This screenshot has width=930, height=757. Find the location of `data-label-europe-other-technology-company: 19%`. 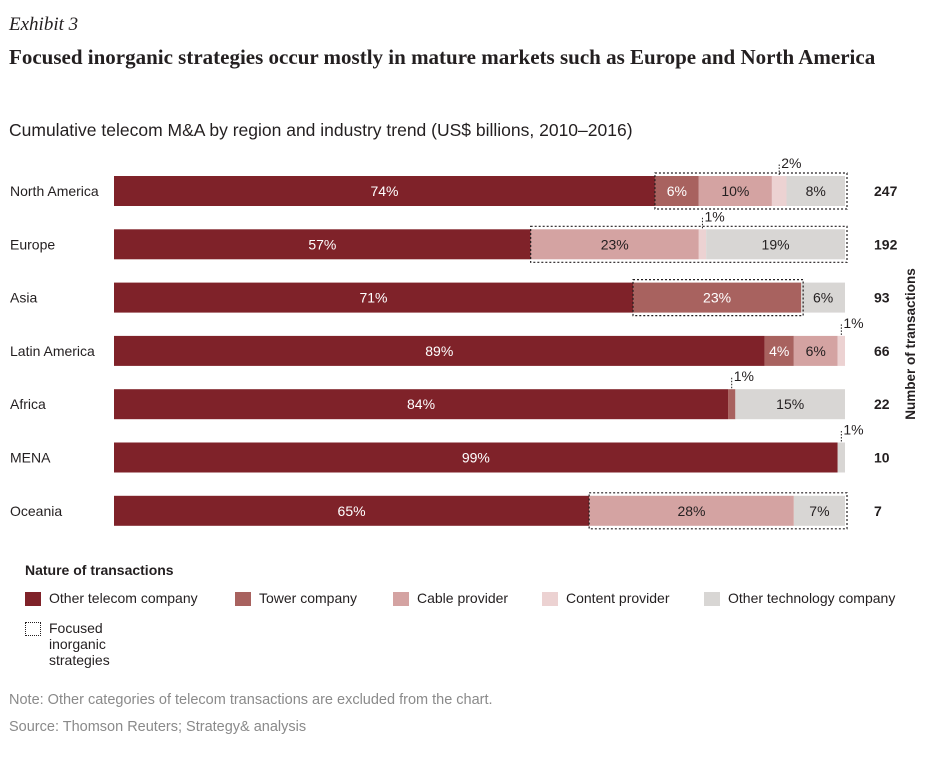

data-label-europe-other-technology-company: 19% is located at coordinates (776, 244).